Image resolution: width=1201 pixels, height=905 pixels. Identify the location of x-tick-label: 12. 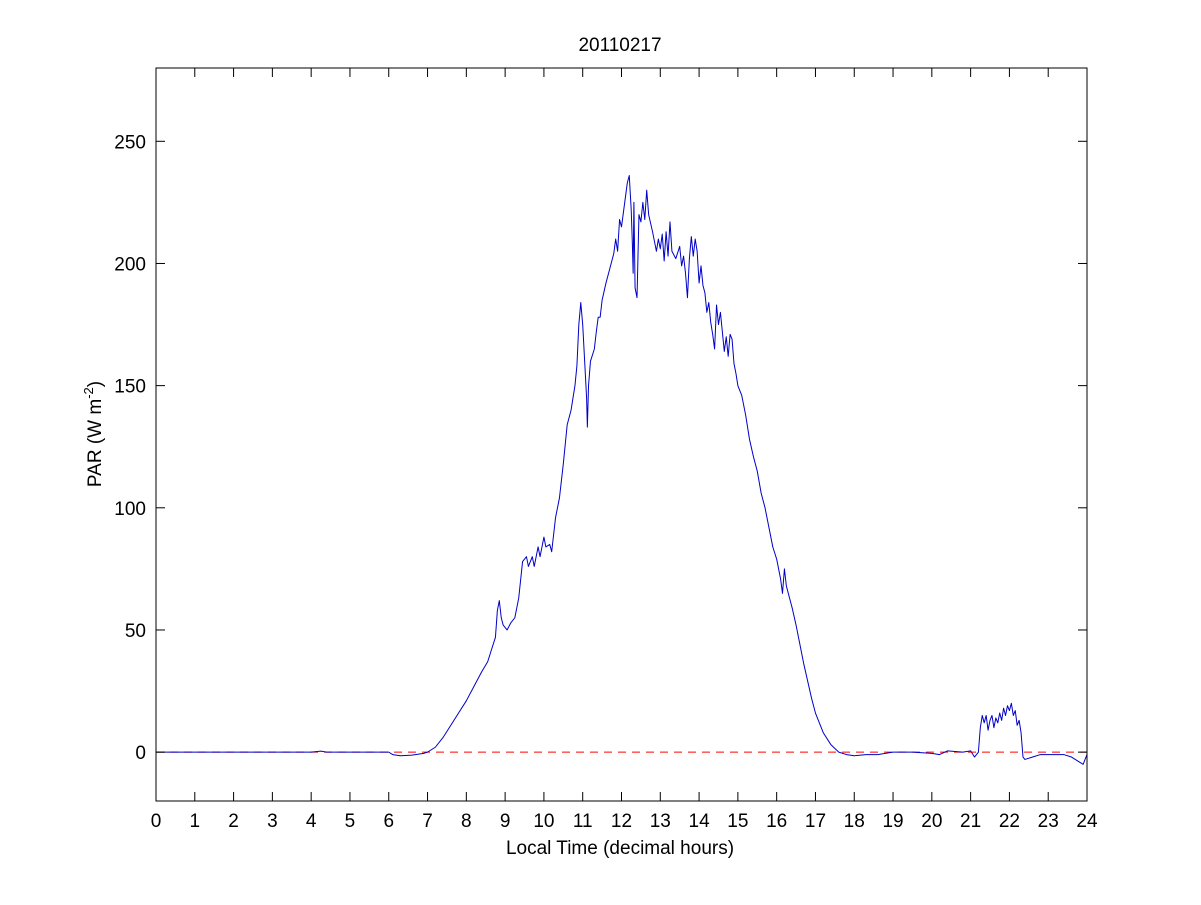
(621, 821).